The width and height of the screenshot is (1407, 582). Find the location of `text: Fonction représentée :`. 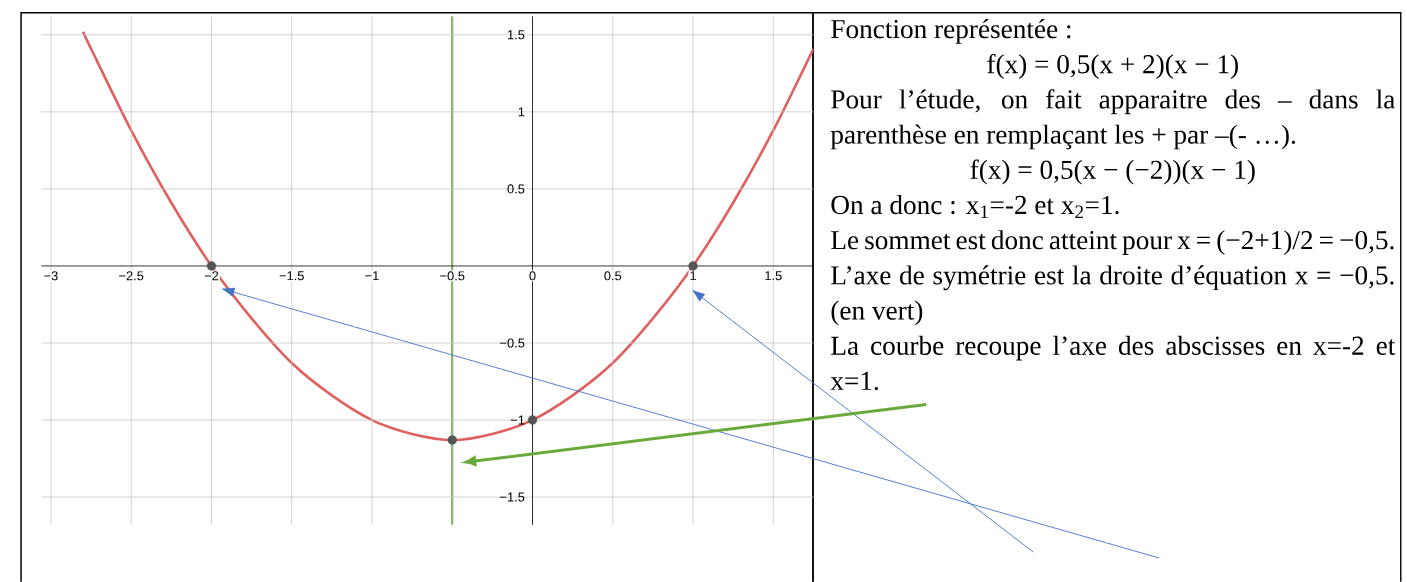

text: Fonction représentée : is located at coordinates (951, 31).